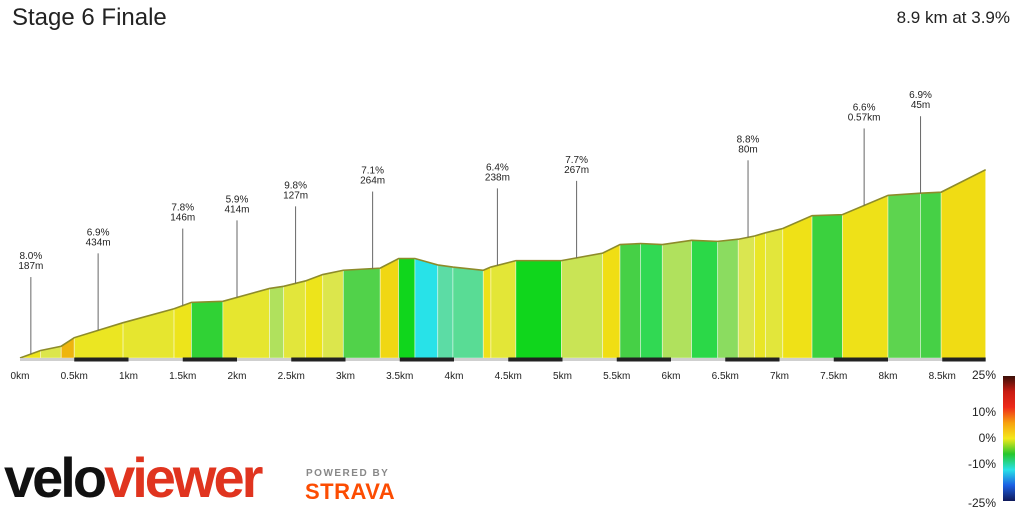 This screenshot has width=1024, height=512. I want to click on gradient-scale-label: 0%, so click(988, 438).